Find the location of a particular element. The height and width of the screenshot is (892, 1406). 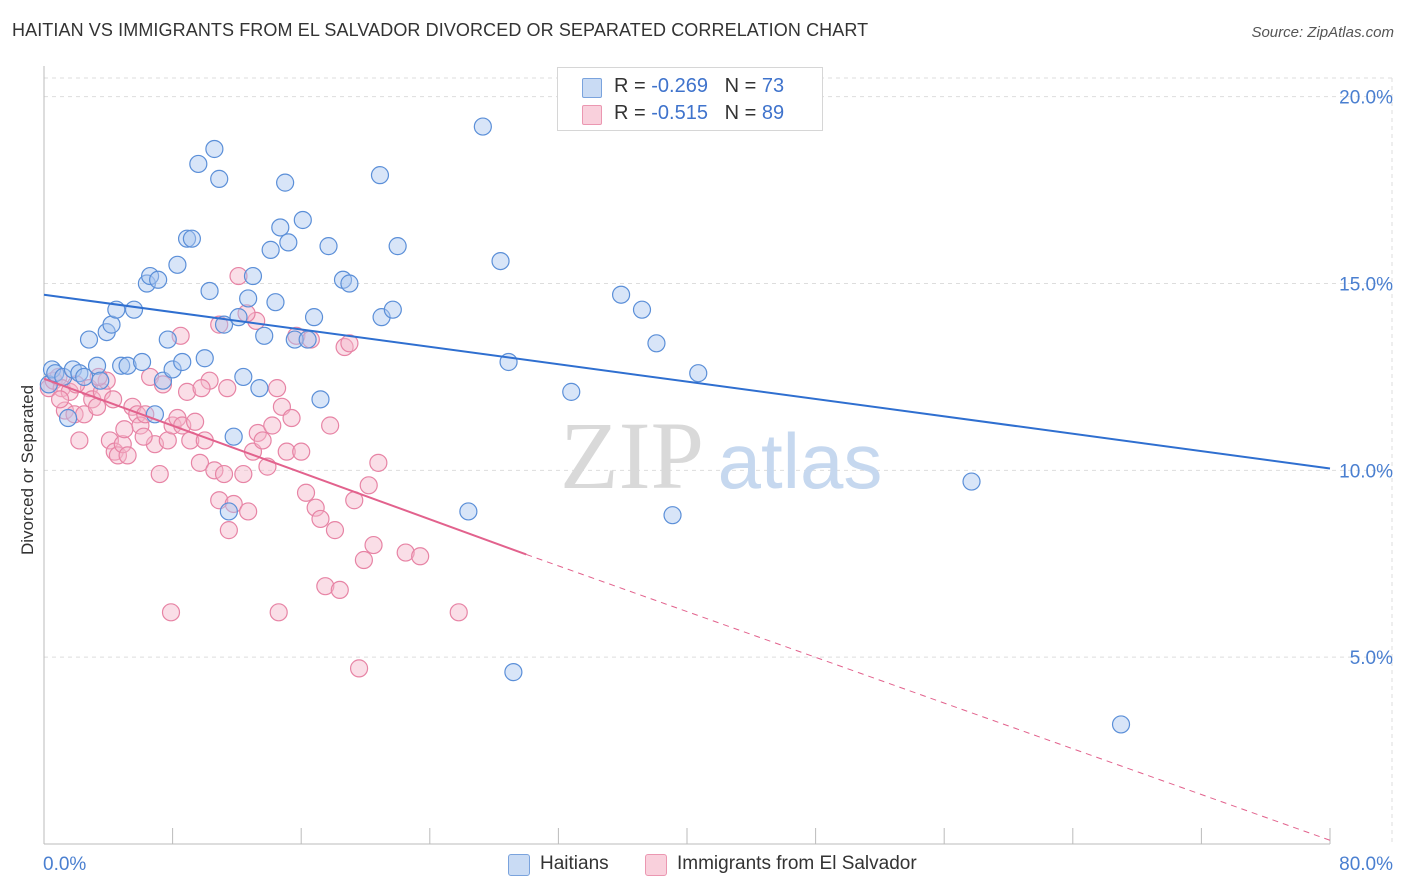

correlation-legend: R = -0.269 N = 73 R = -0.515 N = 89 is located at coordinates (690, 99).